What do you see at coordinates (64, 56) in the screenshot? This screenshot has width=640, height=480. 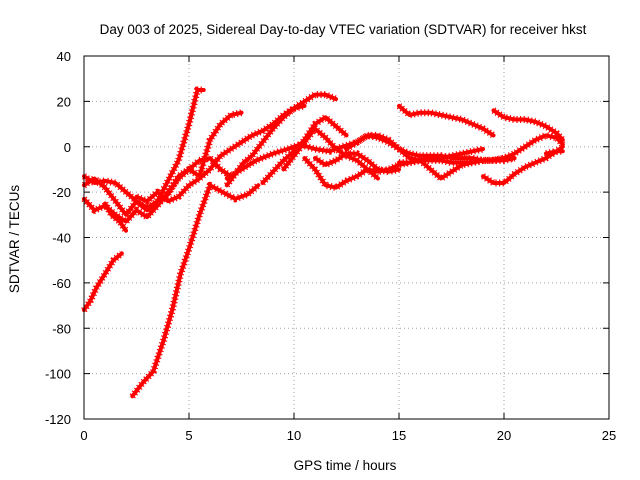 I see `y-tick-label: 40` at bounding box center [64, 56].